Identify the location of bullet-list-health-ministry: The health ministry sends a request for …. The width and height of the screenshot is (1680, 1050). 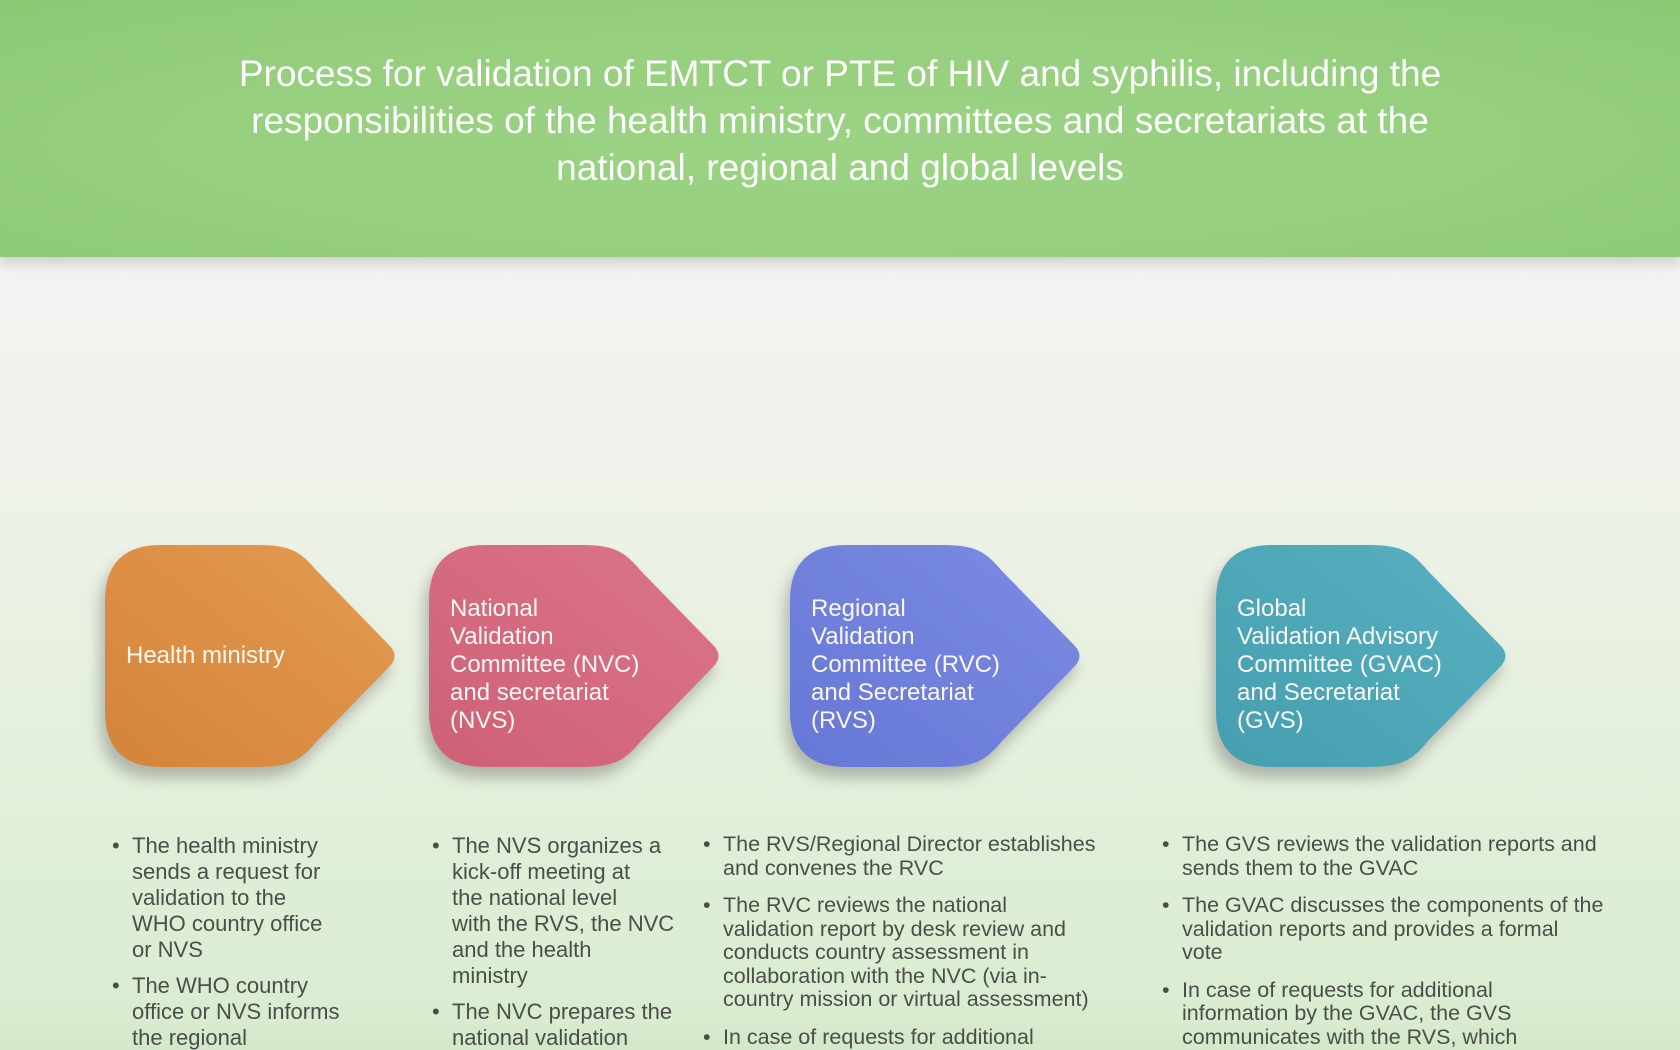
(252, 941).